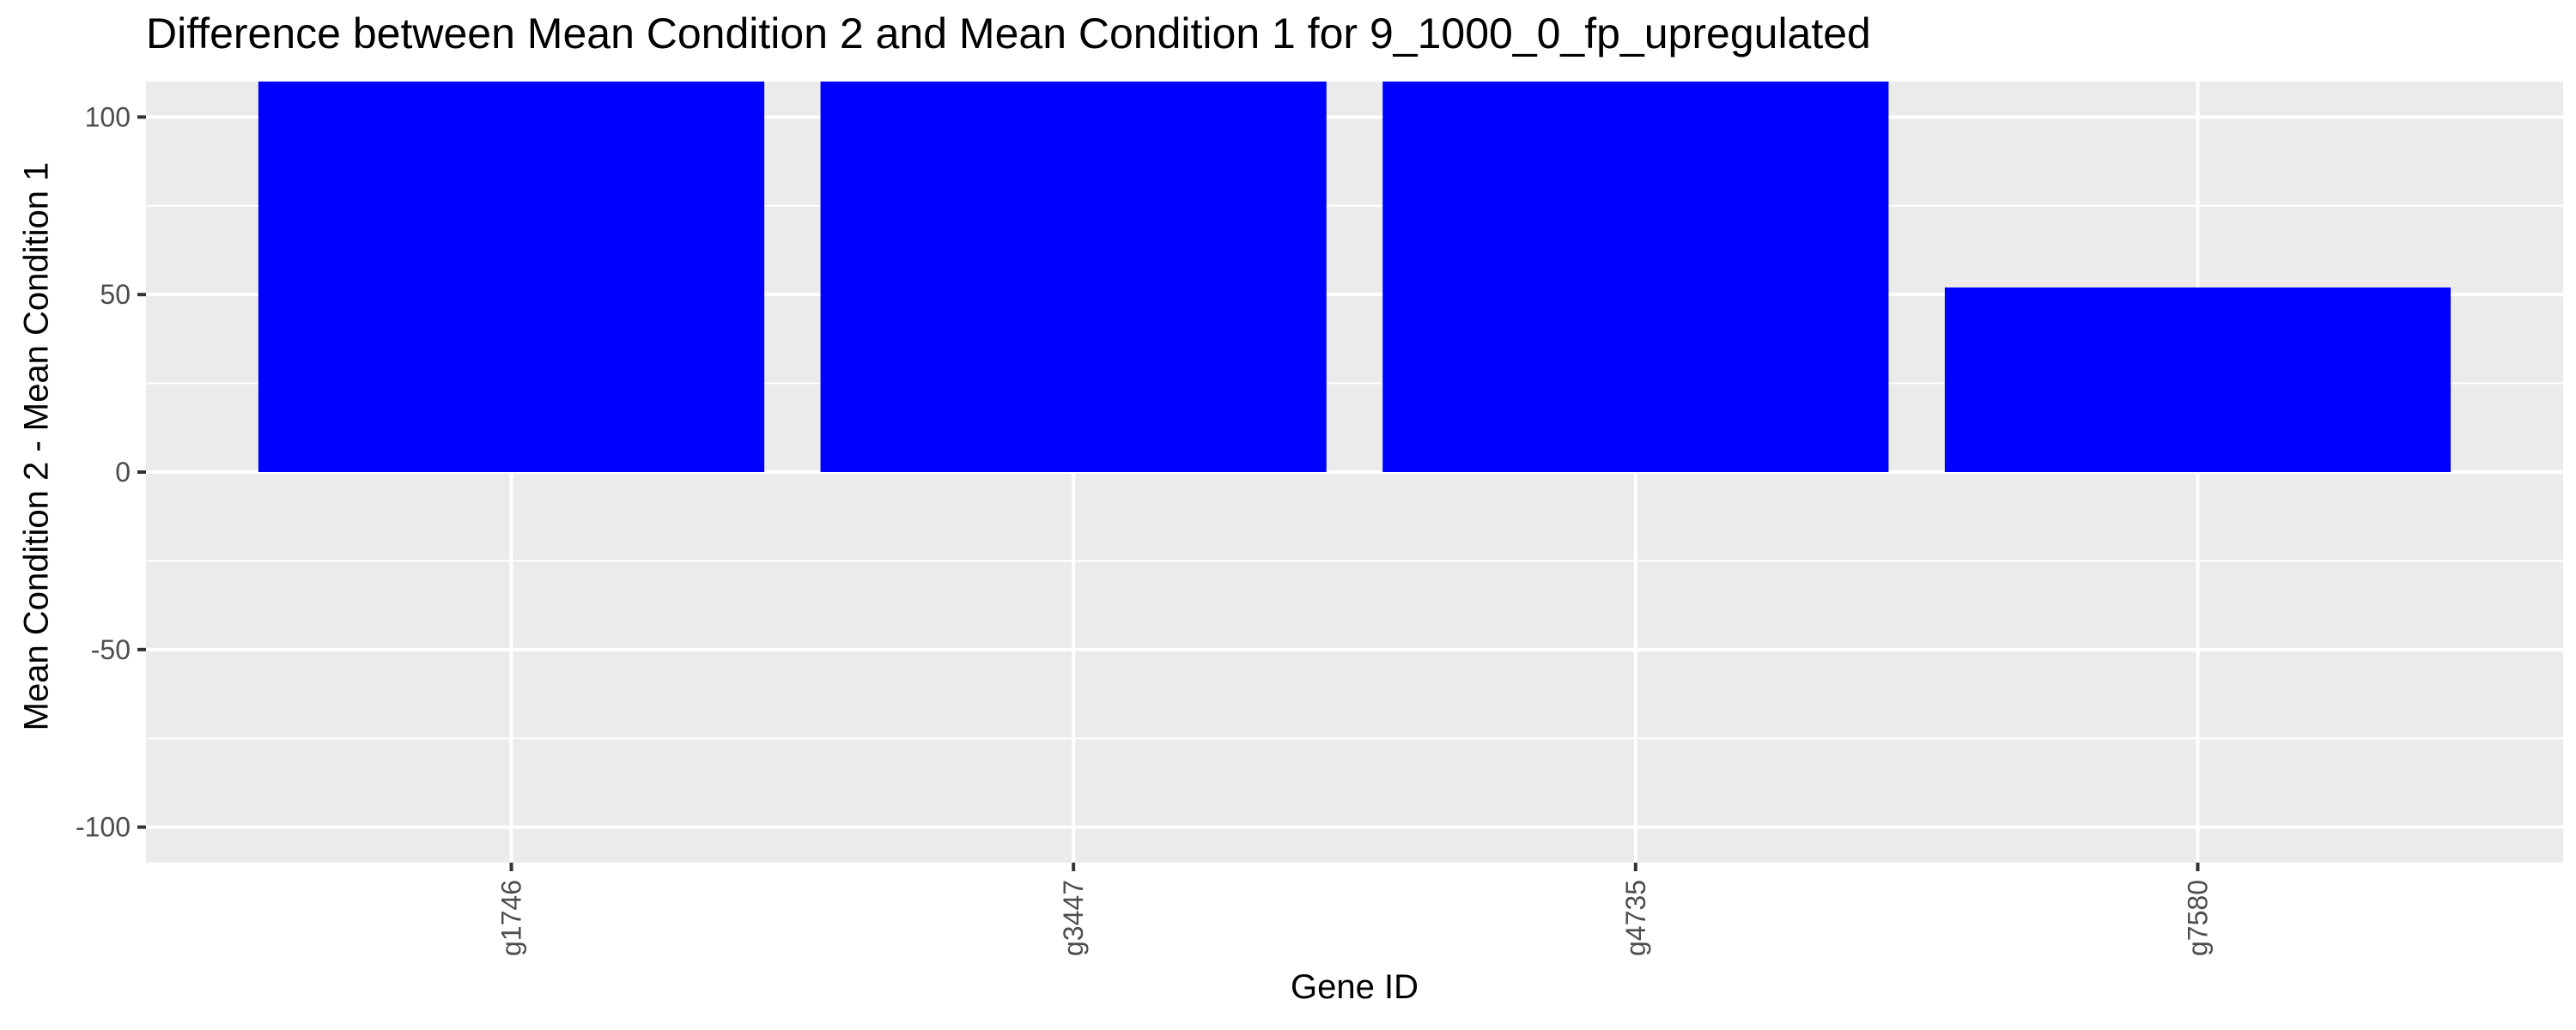  I want to click on y-tick-label: -50, so click(111, 649).